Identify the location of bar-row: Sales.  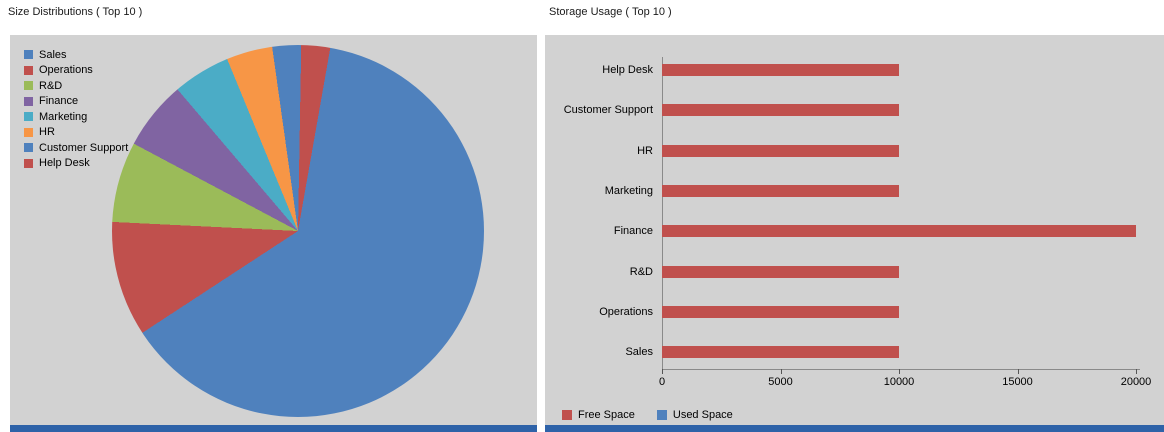
(854, 352).